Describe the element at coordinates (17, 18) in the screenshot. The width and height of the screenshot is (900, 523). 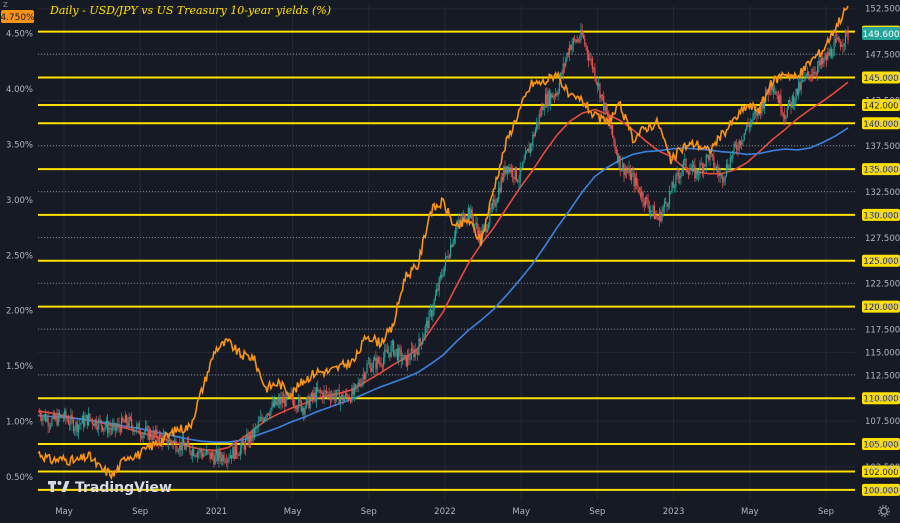
I see `yield-value-label: 4.750%` at that location.